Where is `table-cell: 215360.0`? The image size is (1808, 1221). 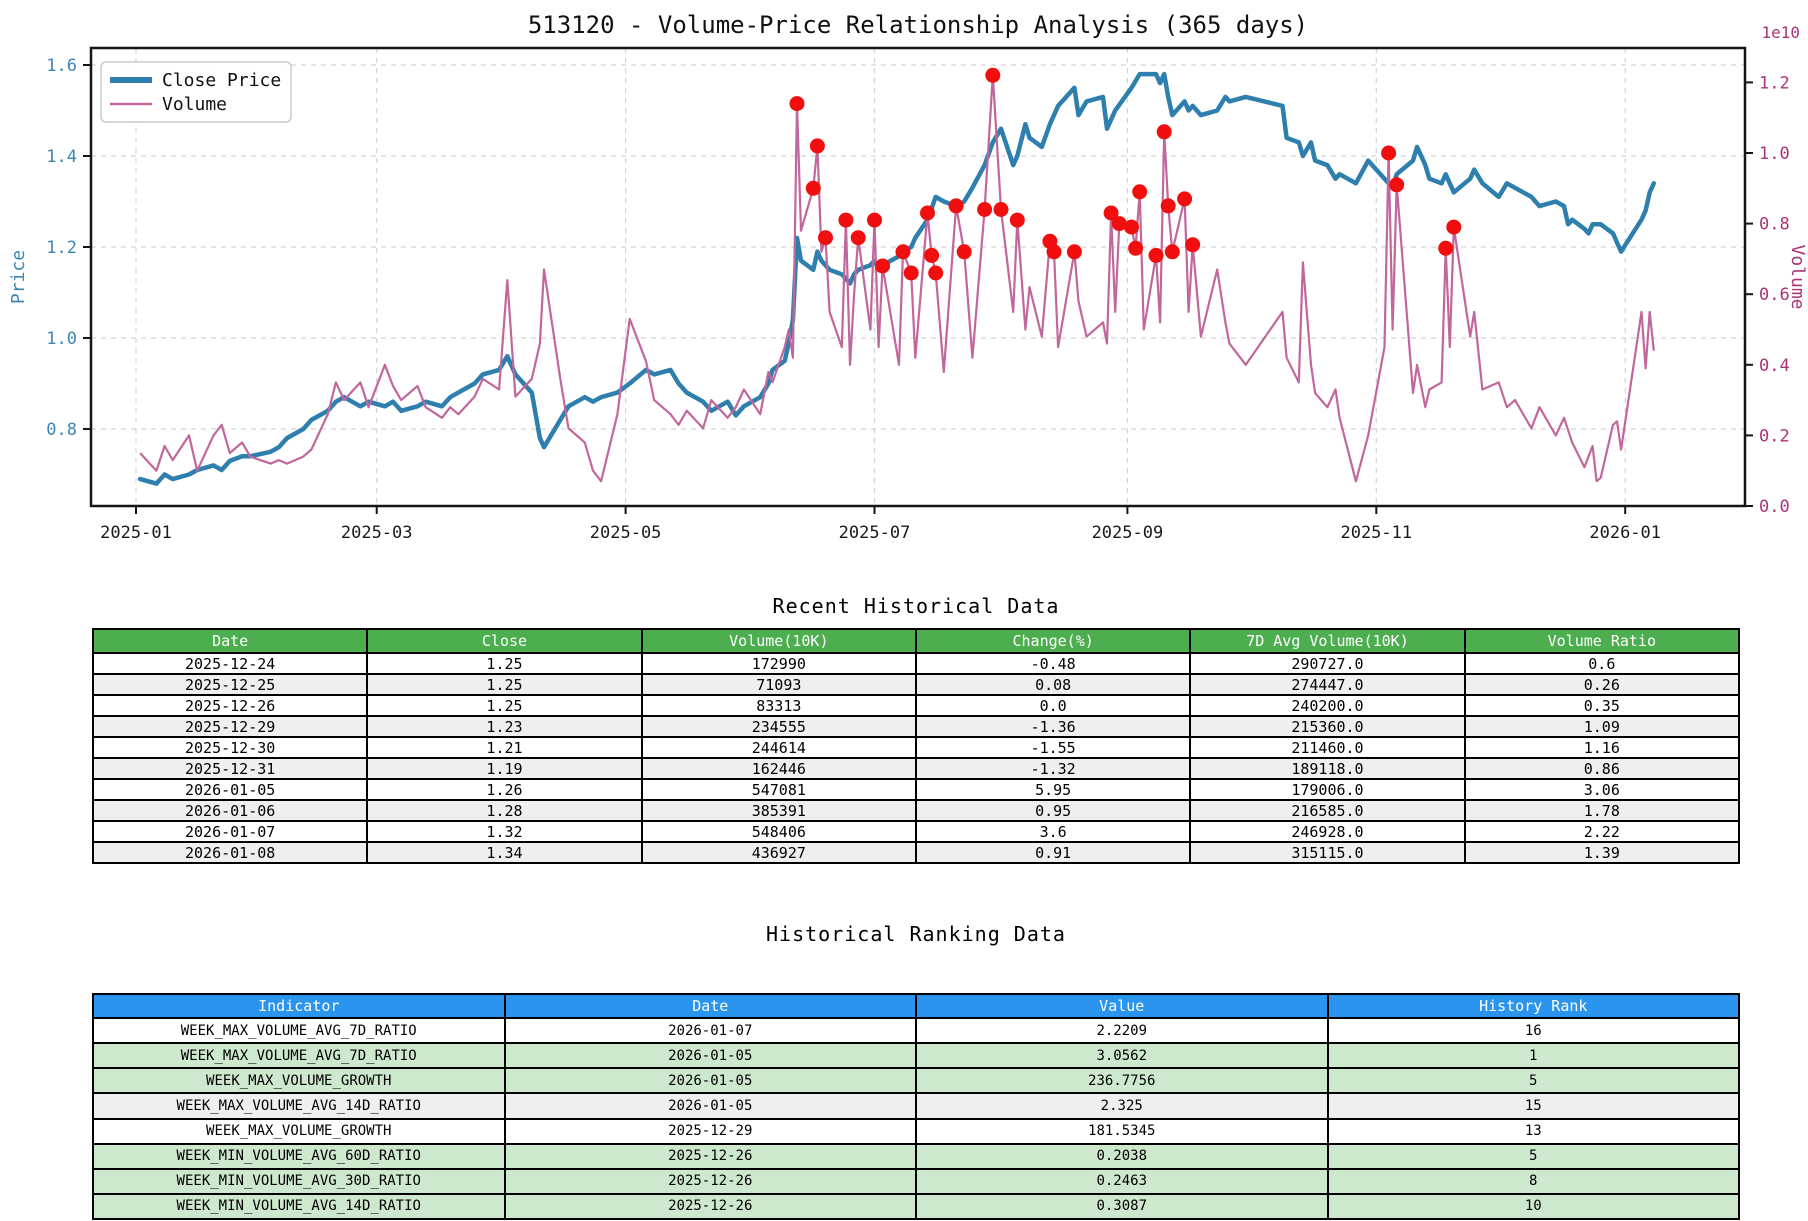
table-cell: 215360.0 is located at coordinates (1327, 726).